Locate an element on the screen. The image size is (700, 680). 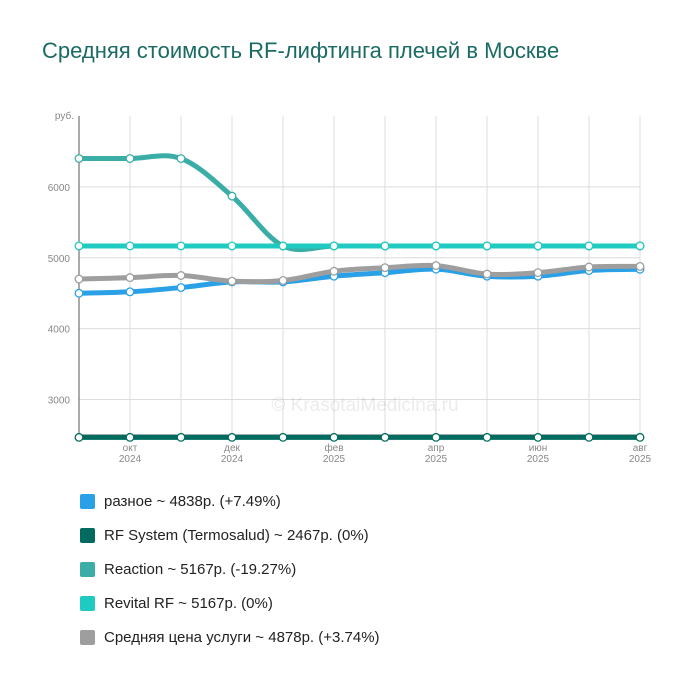
legend-label: Revital RF ~ 5167р. (0%) is located at coordinates (188, 603).